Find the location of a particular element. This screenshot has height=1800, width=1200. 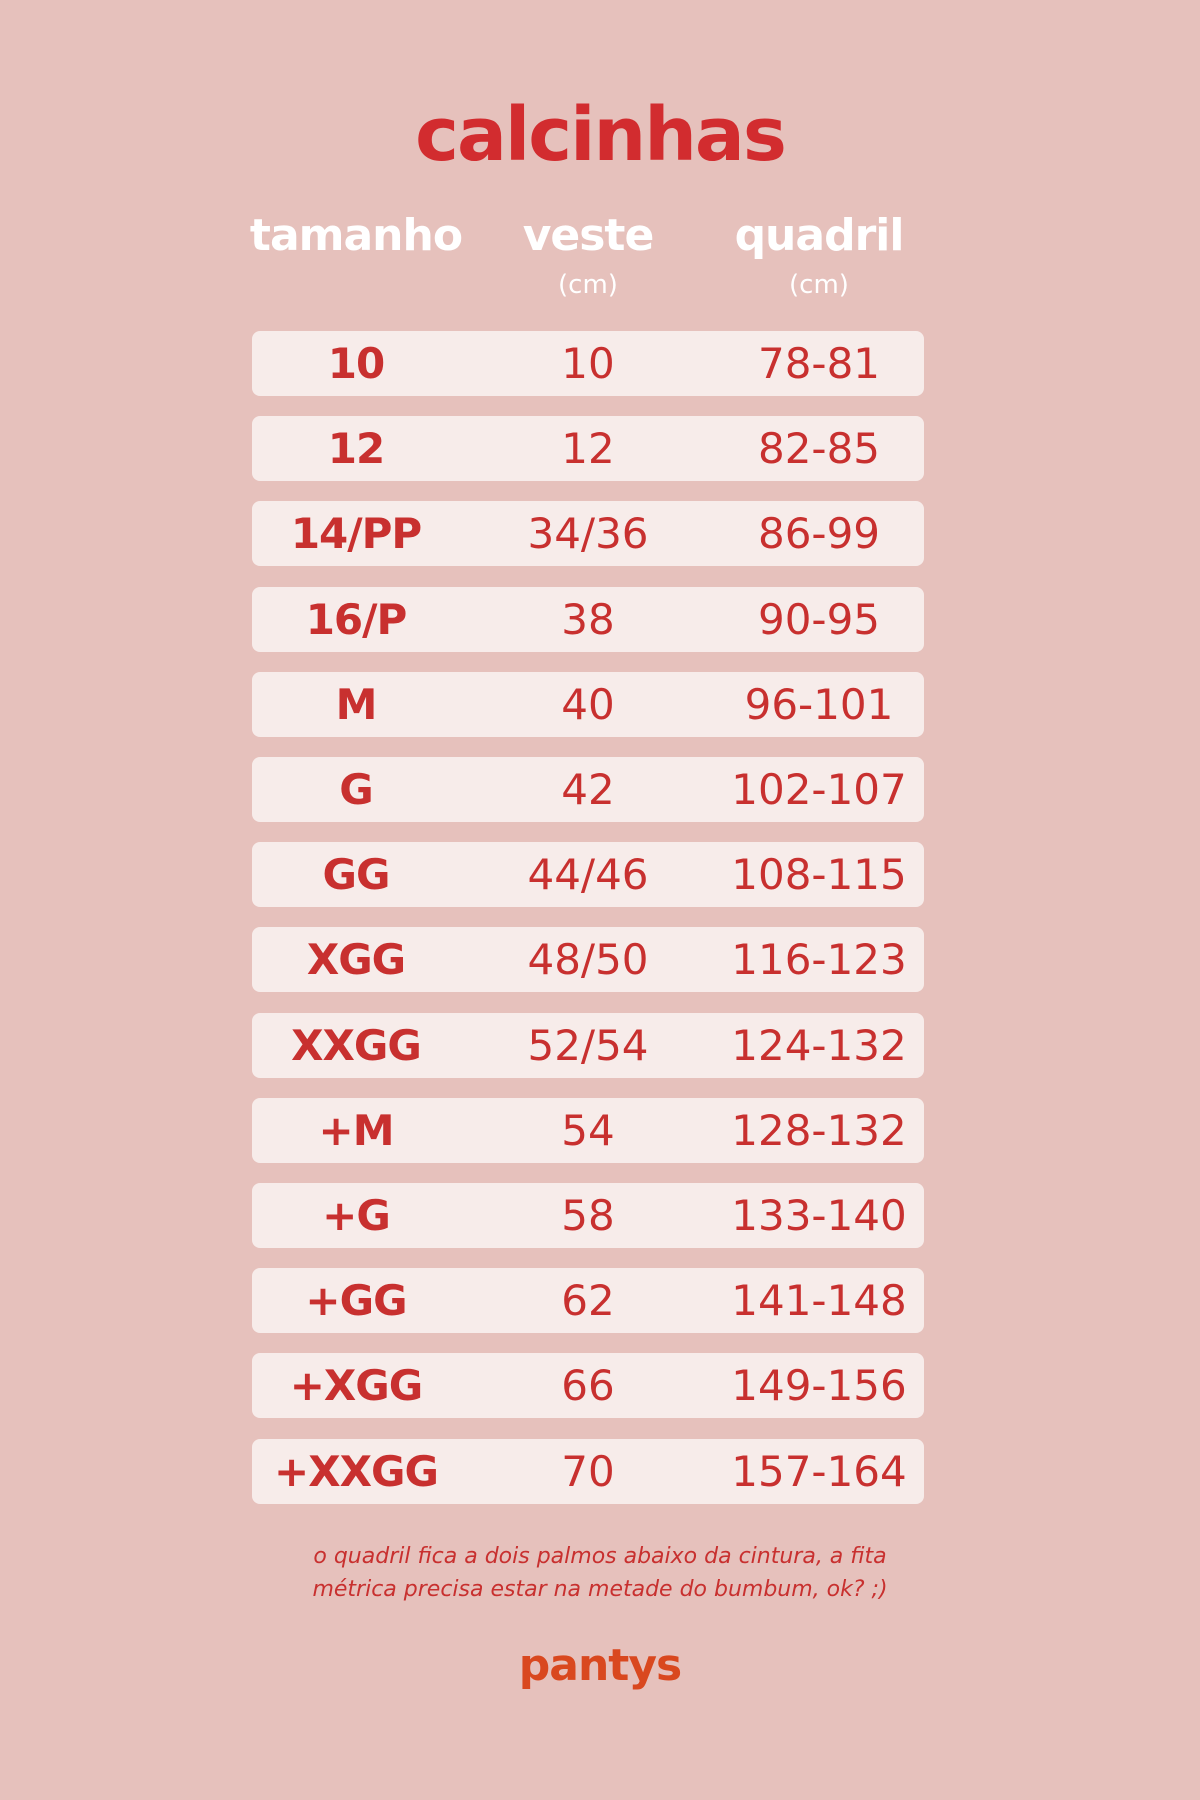

veste-cell: 52/54 is located at coordinates (588, 1045).